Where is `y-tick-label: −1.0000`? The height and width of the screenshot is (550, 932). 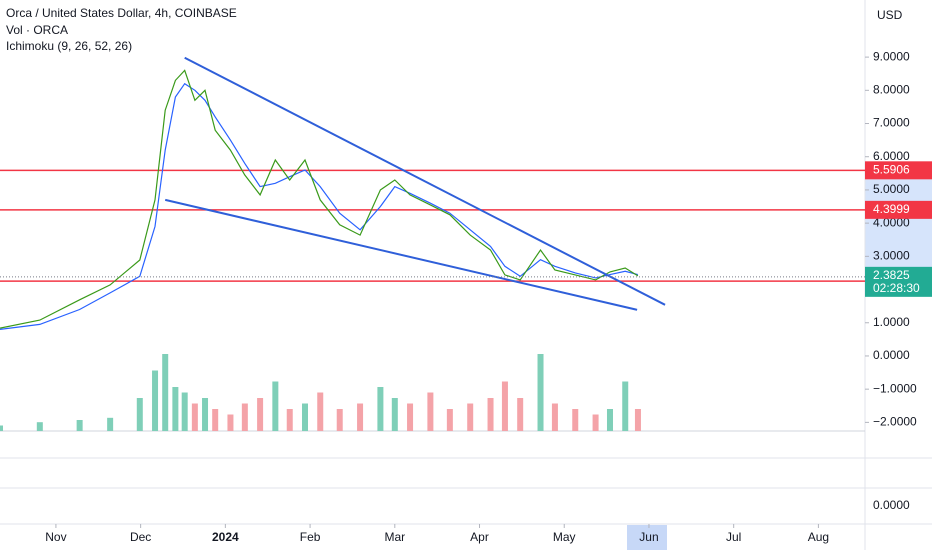 y-tick-label: −1.0000 is located at coordinates (895, 388).